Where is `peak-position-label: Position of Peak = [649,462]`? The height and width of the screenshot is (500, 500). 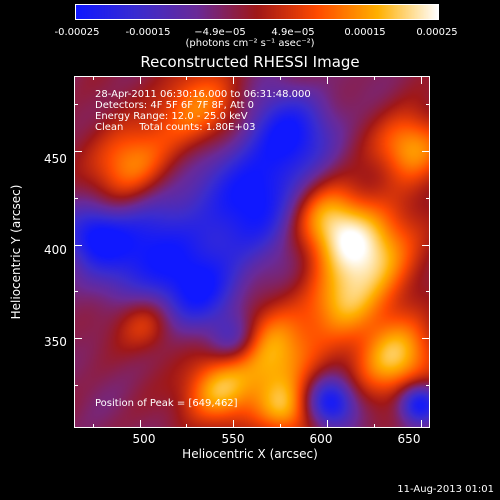
peak-position-label: Position of Peak = [649,462] is located at coordinates (166, 403).